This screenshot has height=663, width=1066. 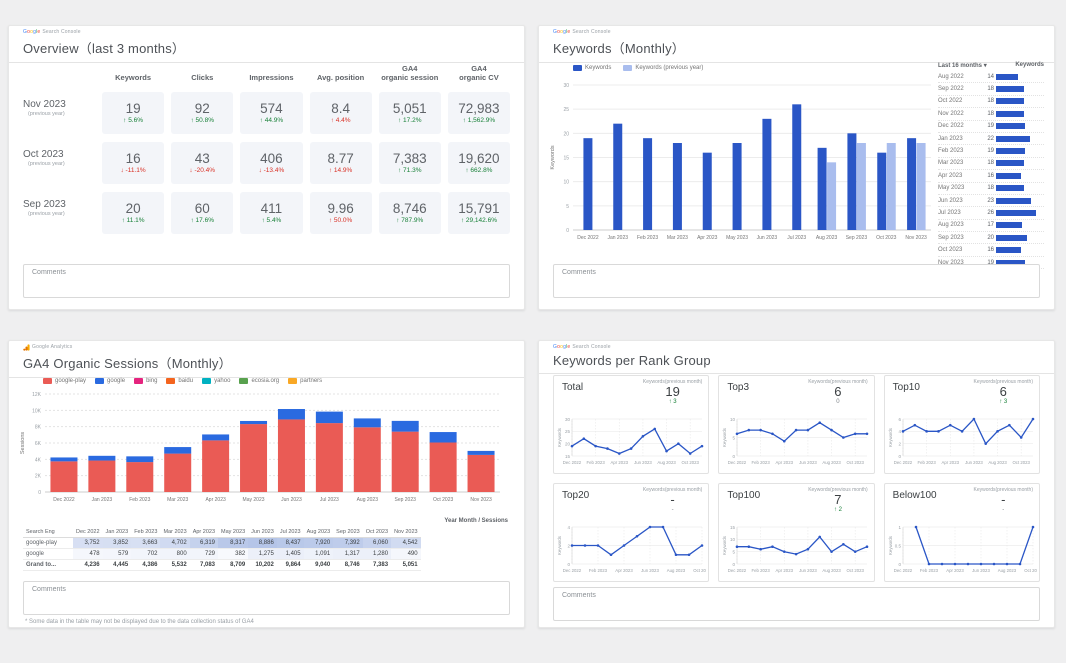 I want to click on list-period-dropdown: Last 16 months ▾, so click(x=962, y=66).